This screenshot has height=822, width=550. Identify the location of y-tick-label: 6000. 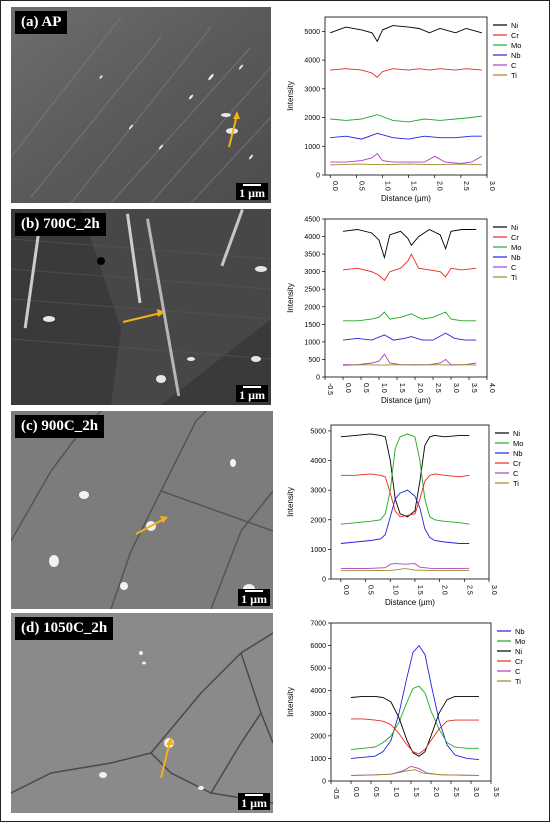
(318, 646).